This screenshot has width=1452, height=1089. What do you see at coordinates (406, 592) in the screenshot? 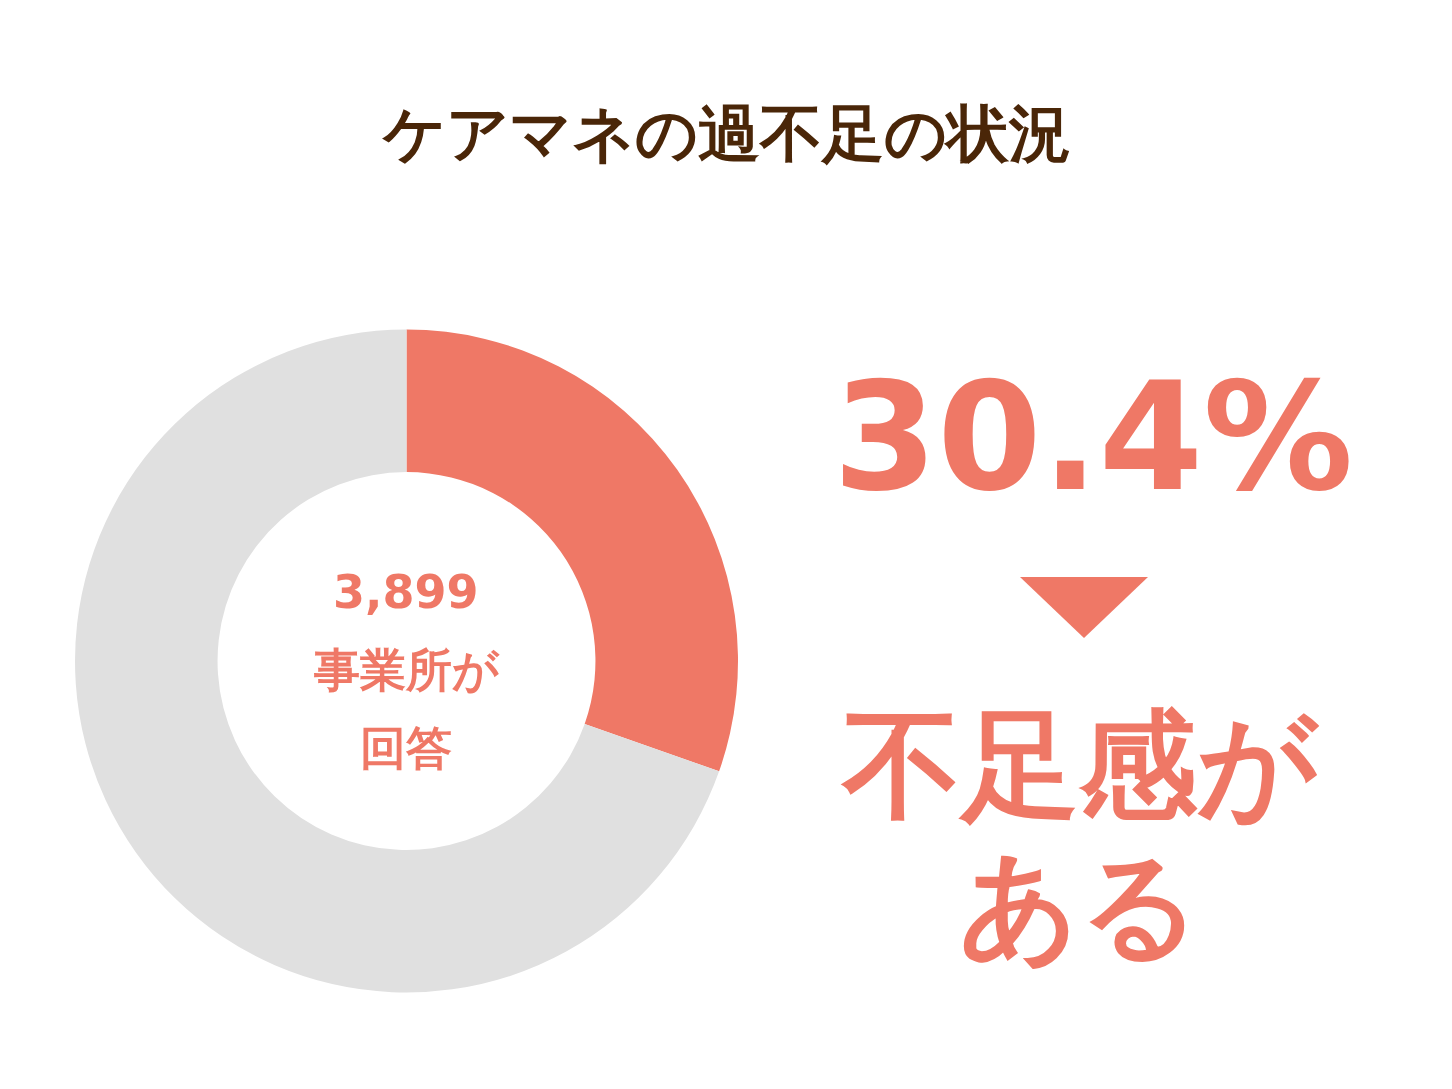
I see `text: 3,899` at bounding box center [406, 592].